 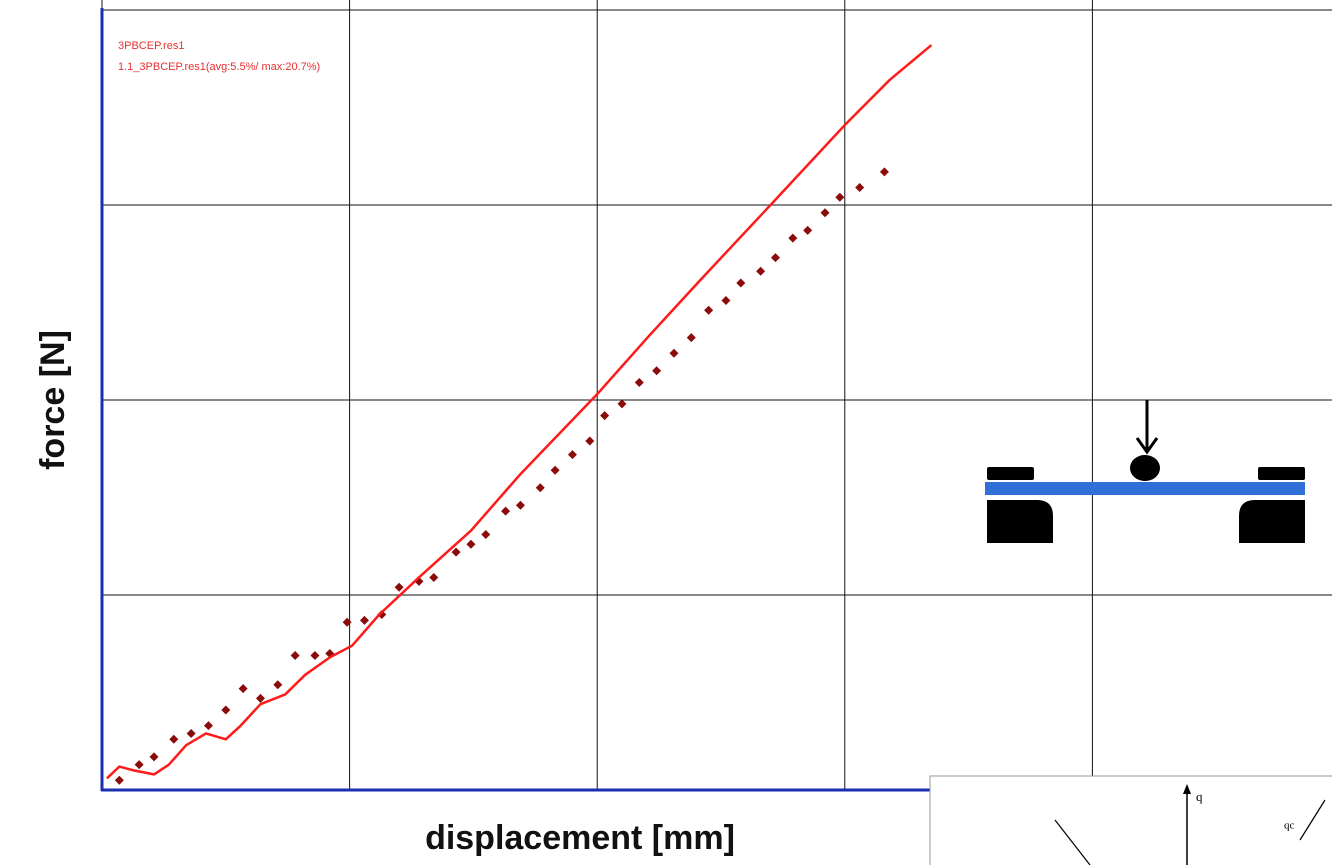 I want to click on x-axis-label: displacement [mm], so click(x=580, y=838).